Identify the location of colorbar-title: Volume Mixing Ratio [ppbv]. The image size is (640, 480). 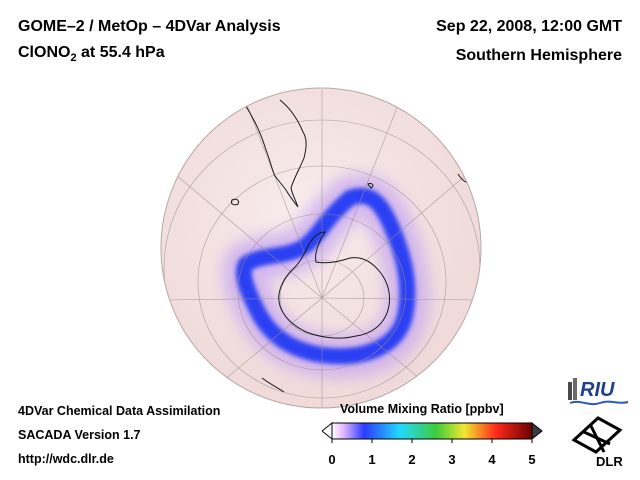
(422, 409).